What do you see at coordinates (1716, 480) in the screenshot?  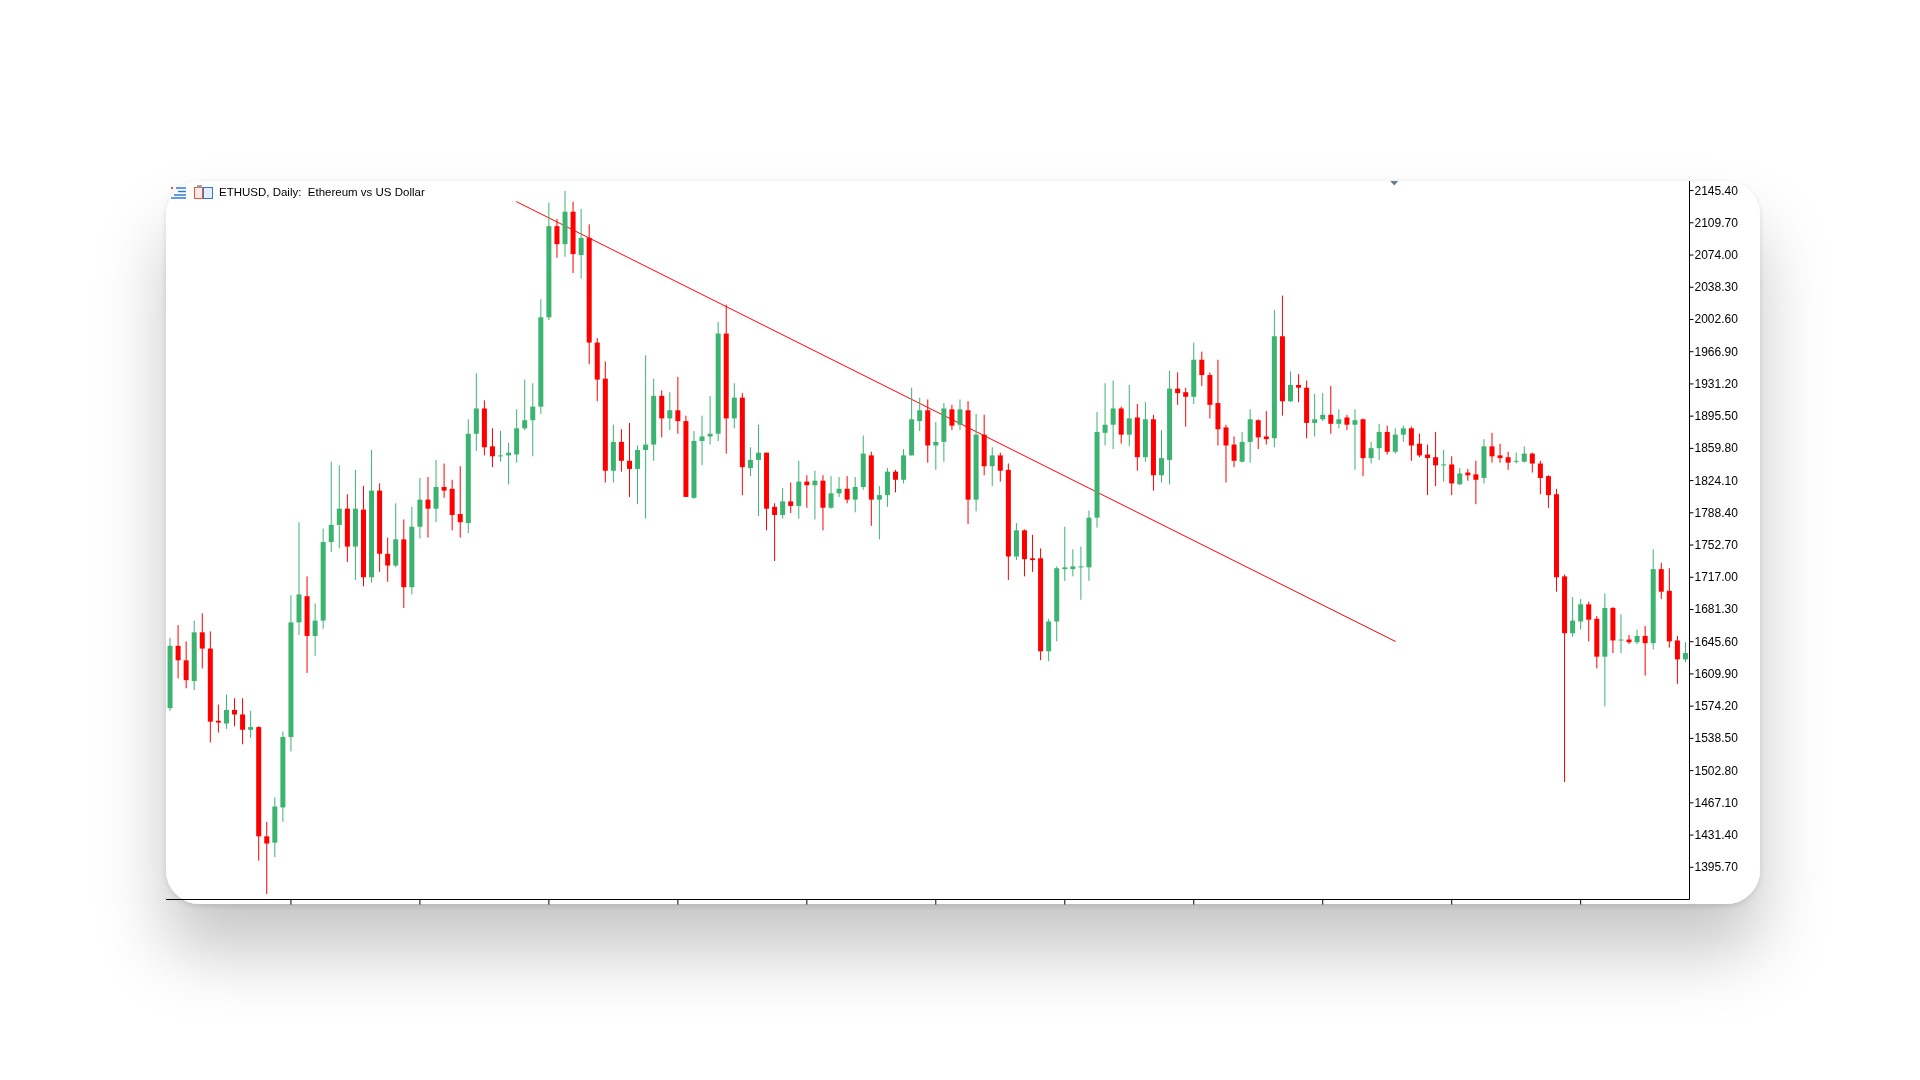 I see `y-tick-label: 1824.10` at bounding box center [1716, 480].